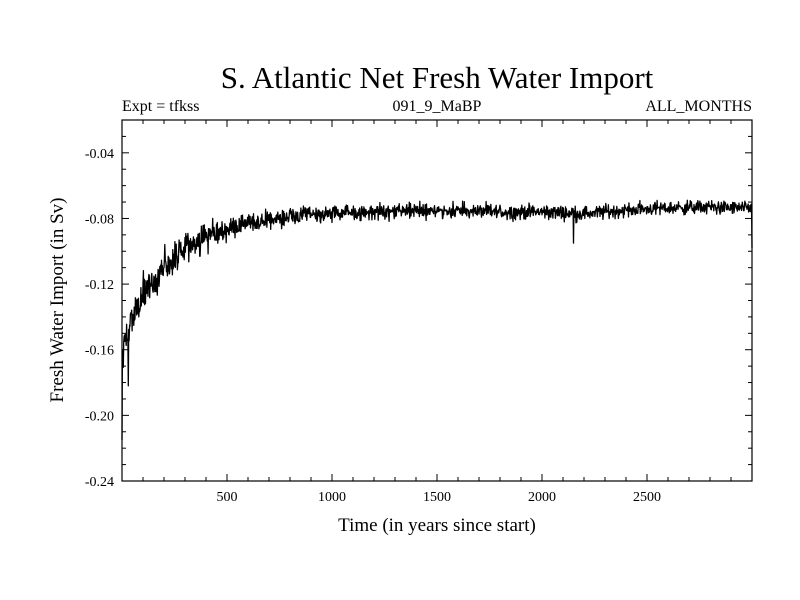 Image resolution: width=800 pixels, height=600 pixels. What do you see at coordinates (99, 482) in the screenshot?
I see `y-tick-label: -0.24` at bounding box center [99, 482].